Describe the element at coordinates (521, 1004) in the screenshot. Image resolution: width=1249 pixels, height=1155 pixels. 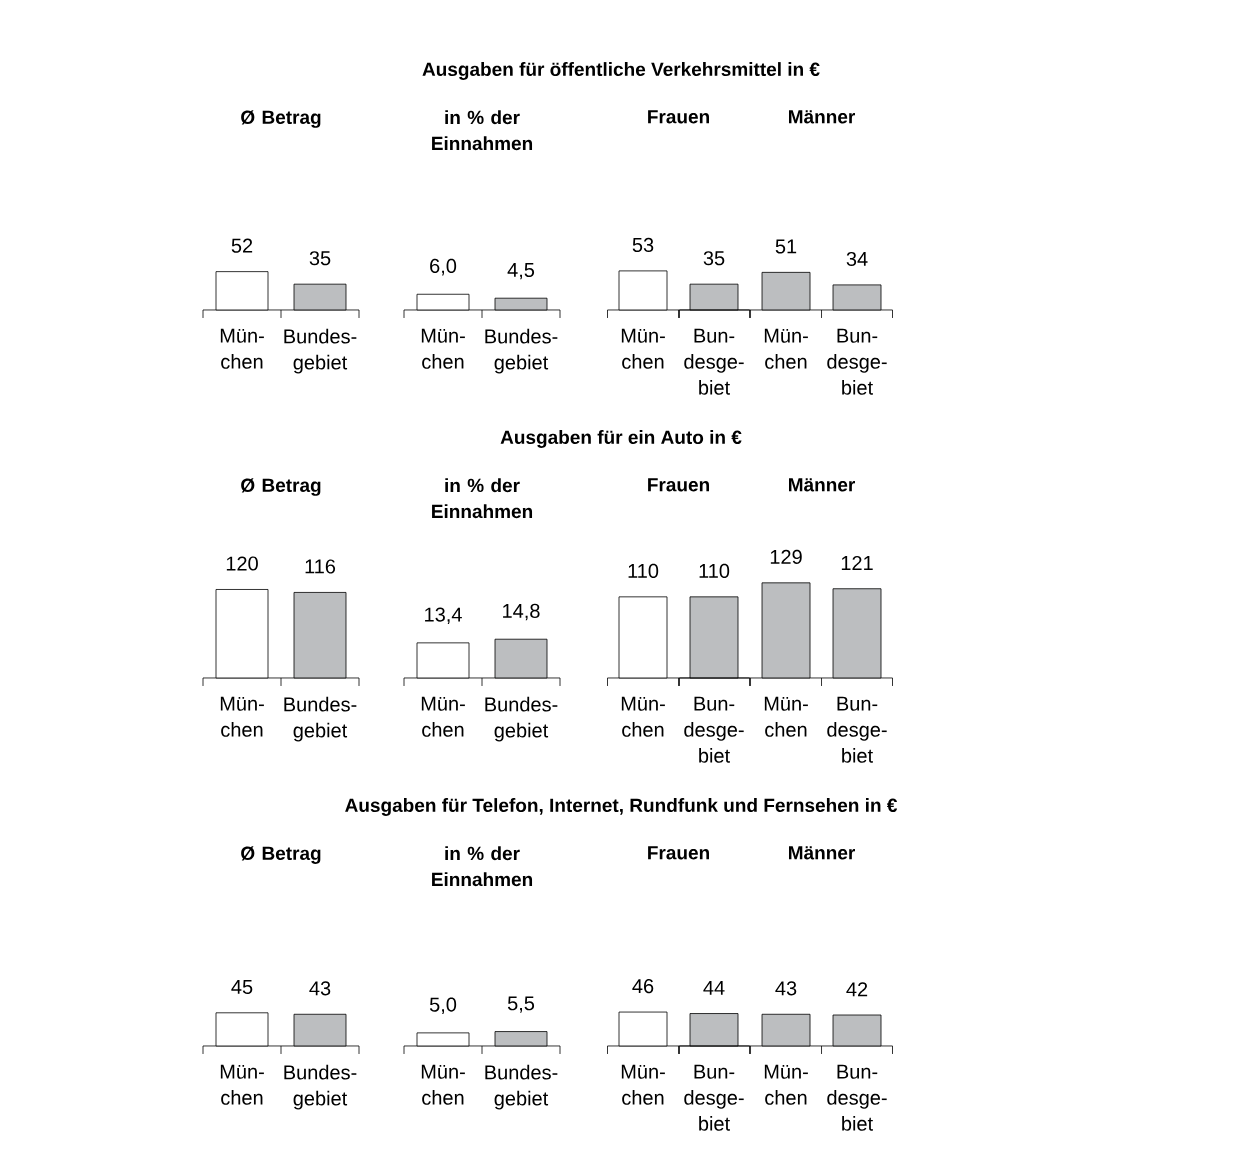
I see `data-label: 5,5` at that location.